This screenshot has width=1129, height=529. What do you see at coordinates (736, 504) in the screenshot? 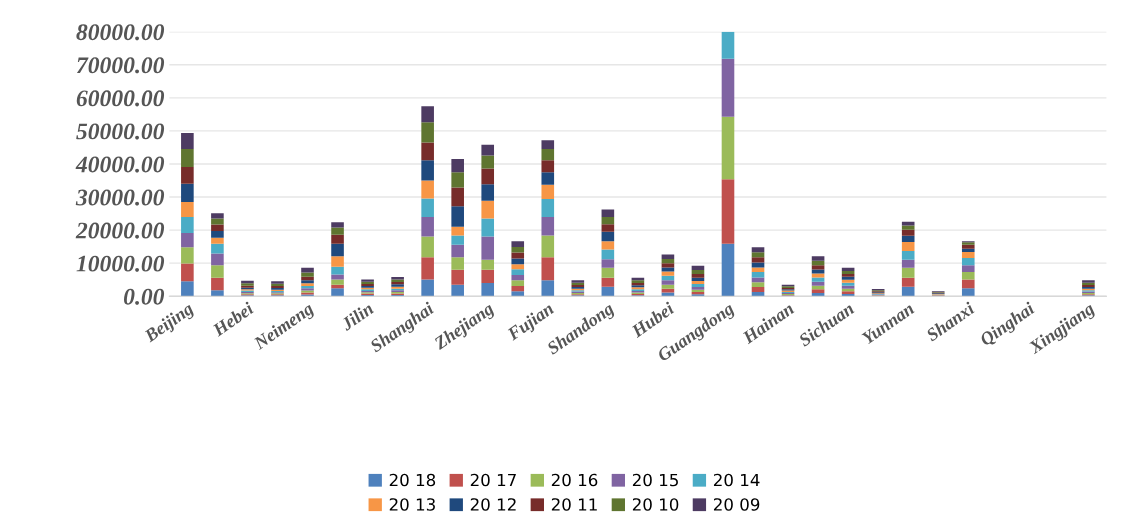
I see `legend-label: 20 09` at bounding box center [736, 504].